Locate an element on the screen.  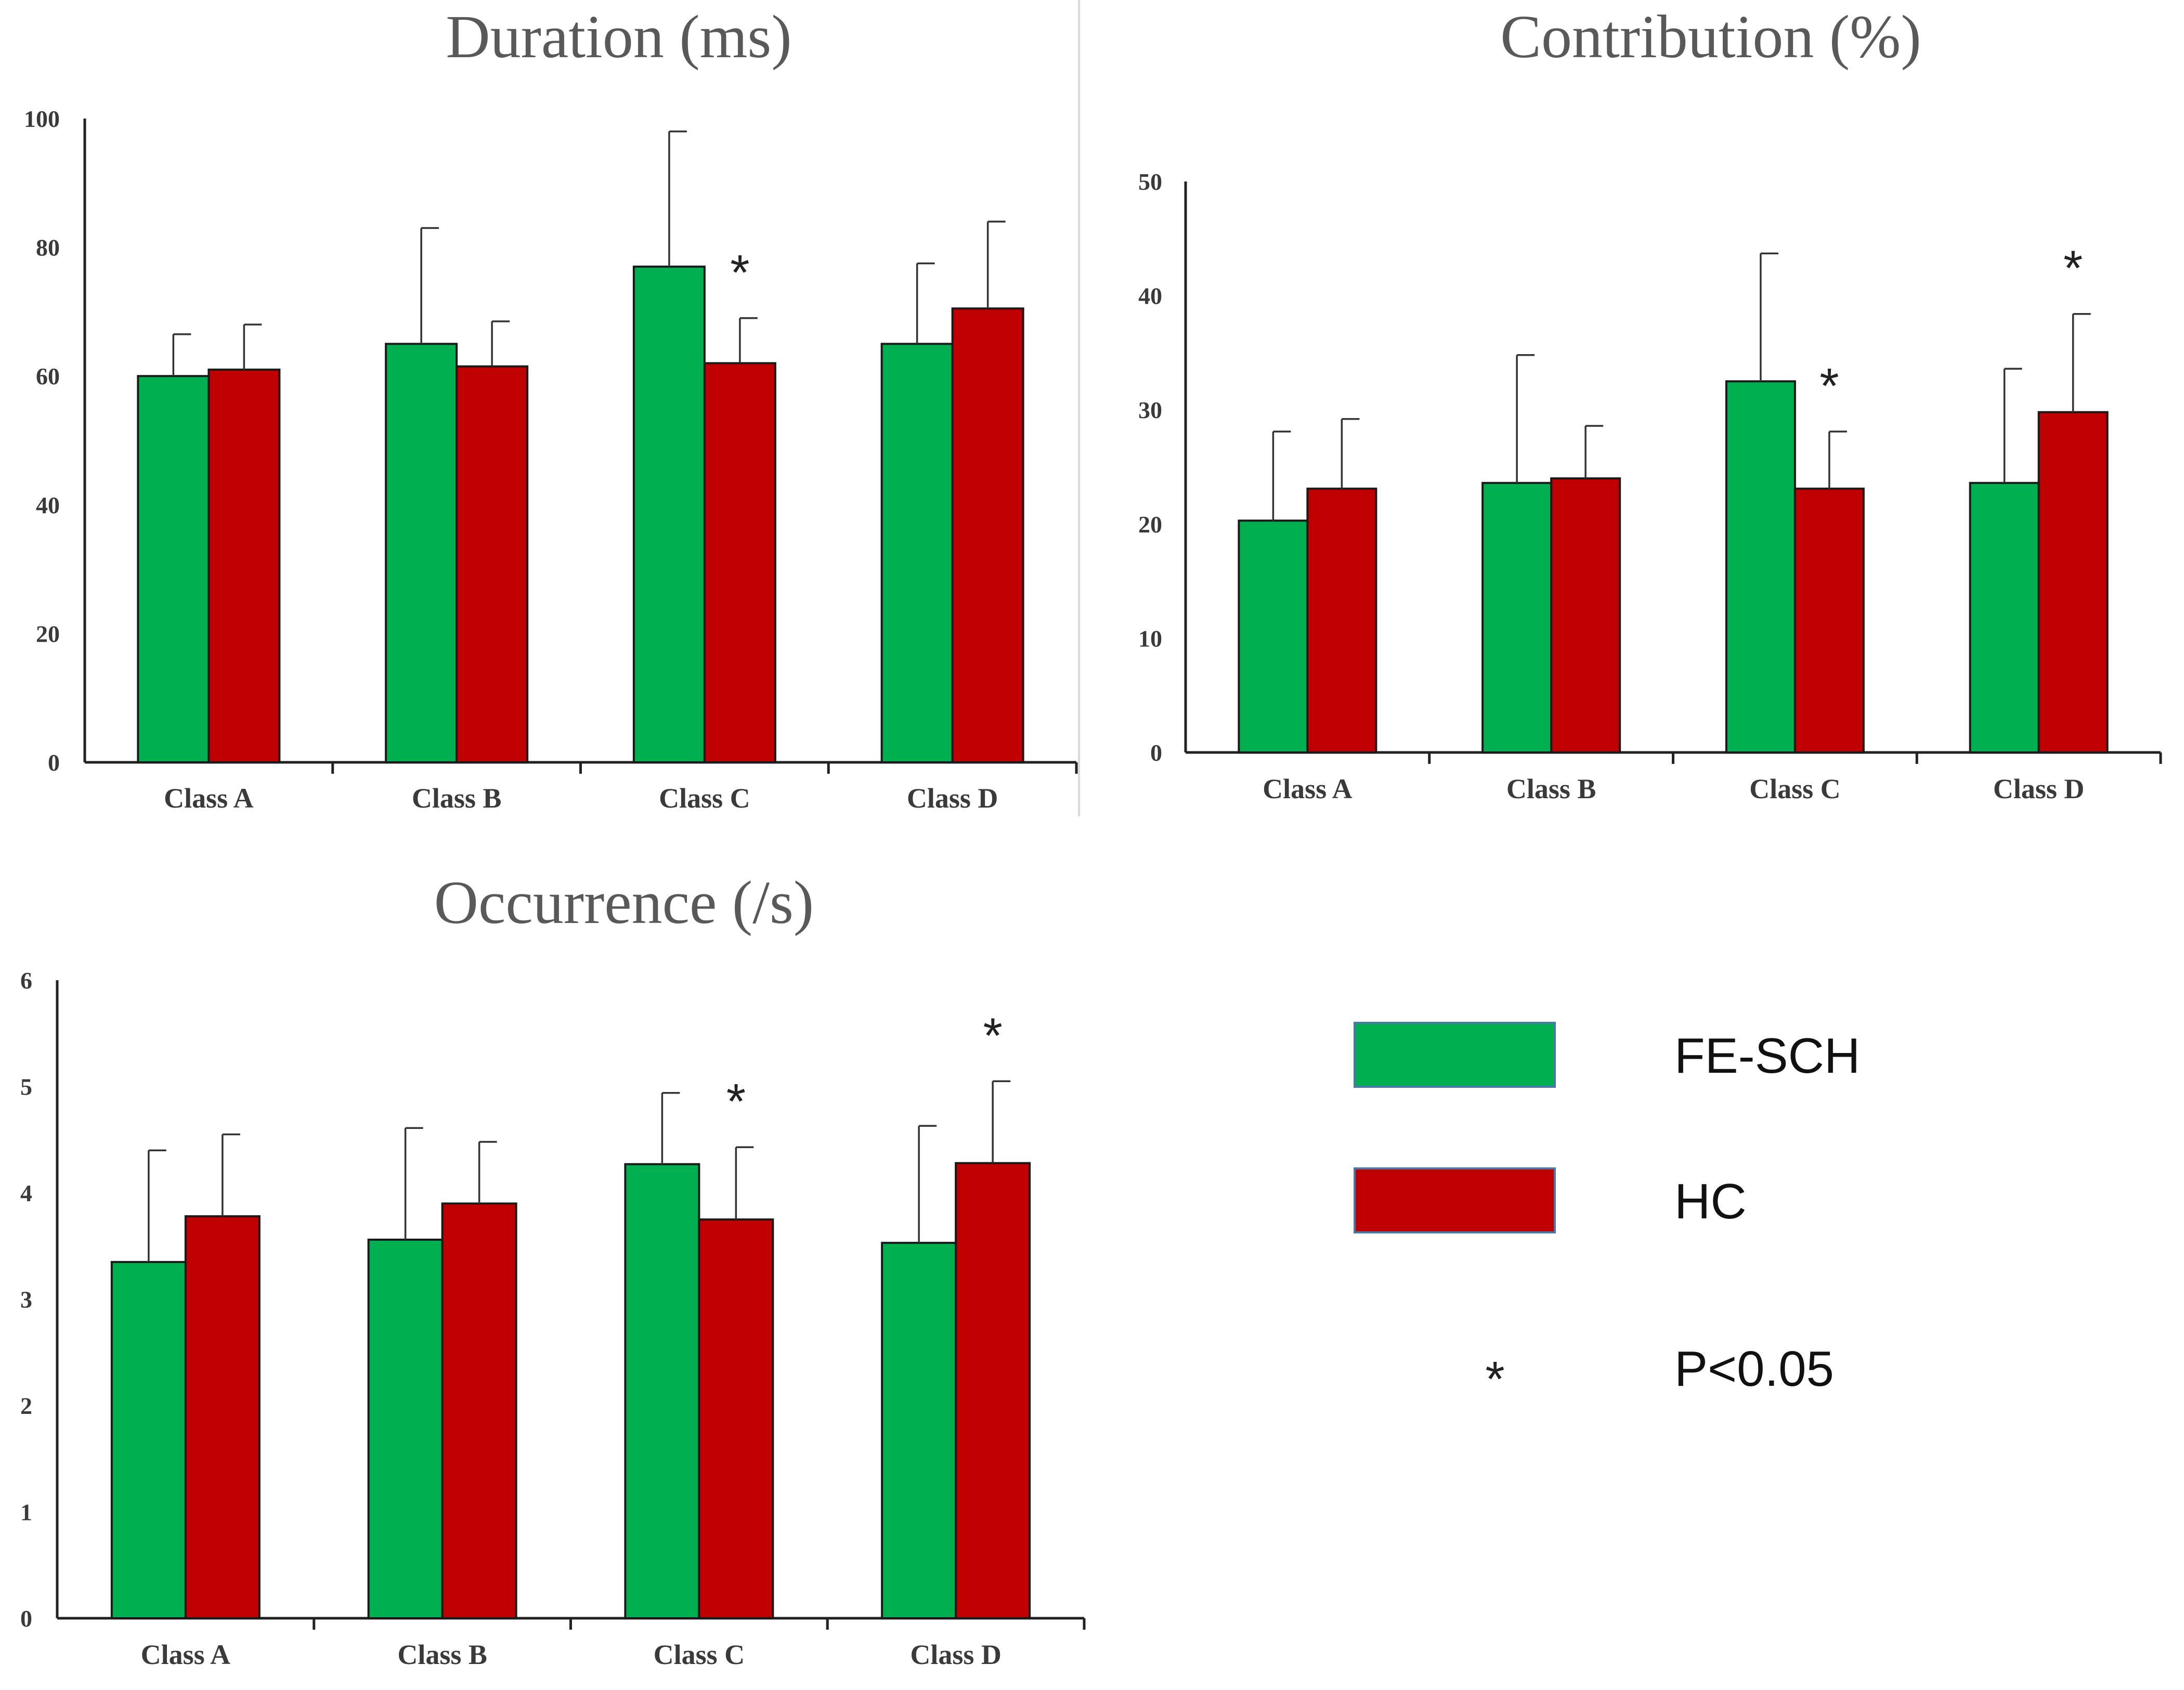
duration-significance-marker: * is located at coordinates (740, 273).